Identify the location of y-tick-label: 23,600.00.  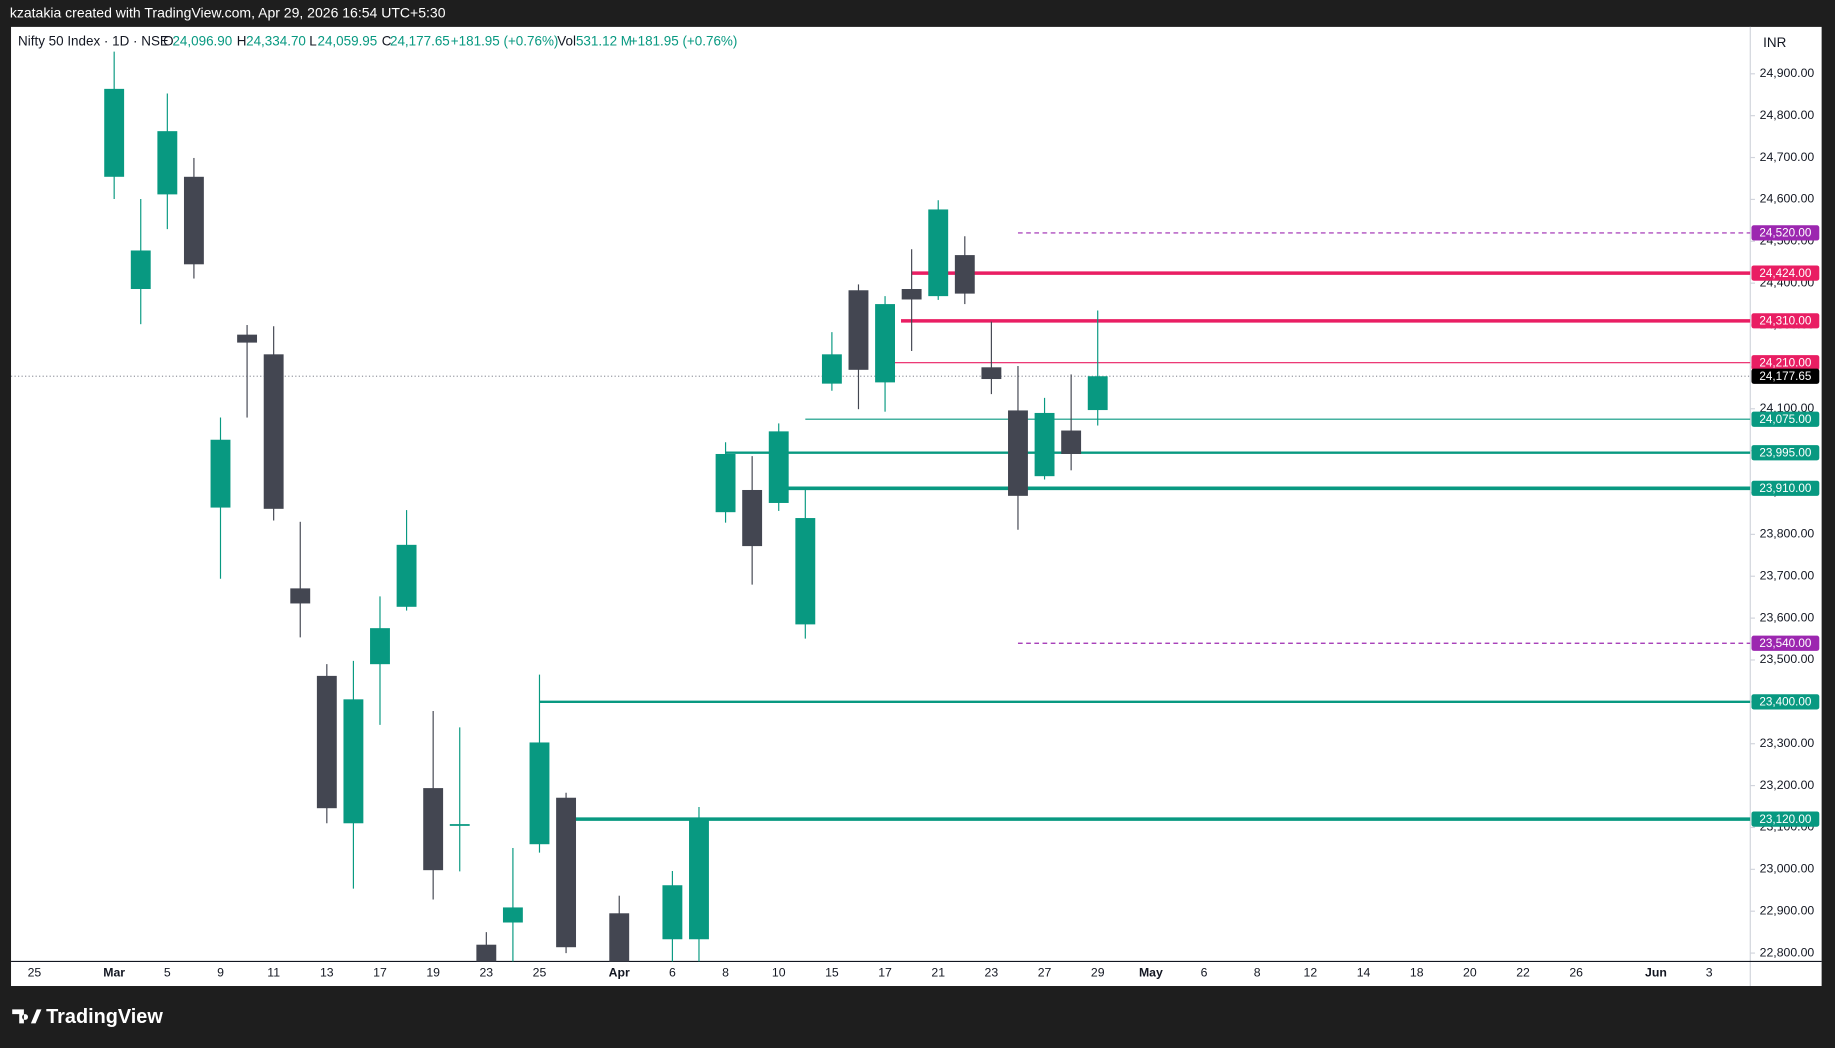
(1787, 617).